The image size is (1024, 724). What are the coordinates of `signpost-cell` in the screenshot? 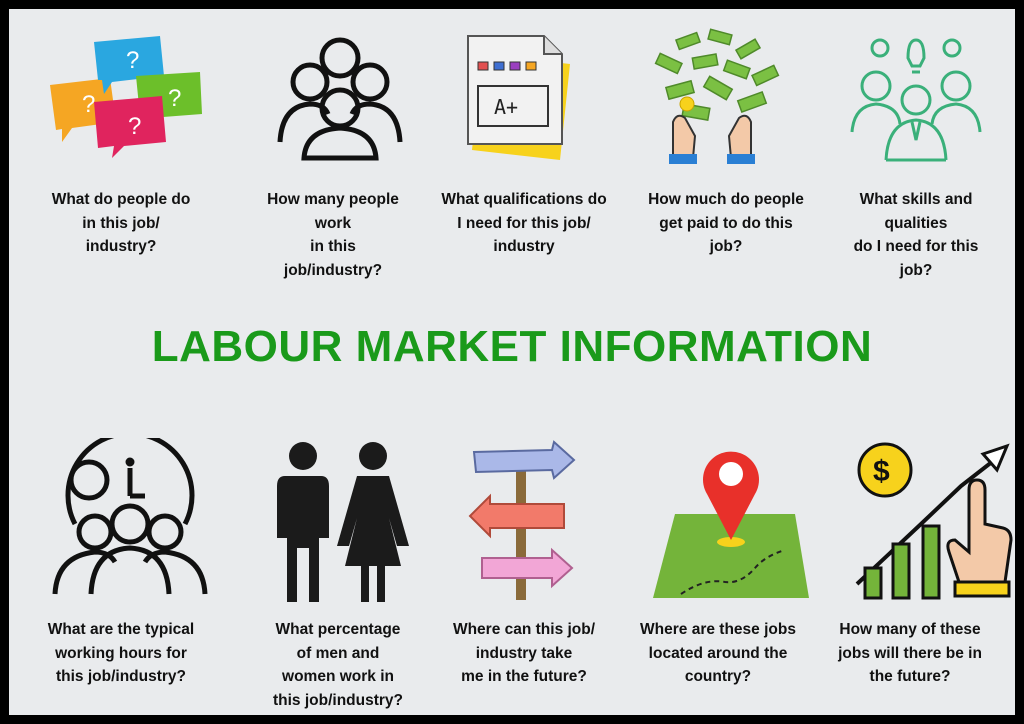 It's located at (524, 522).